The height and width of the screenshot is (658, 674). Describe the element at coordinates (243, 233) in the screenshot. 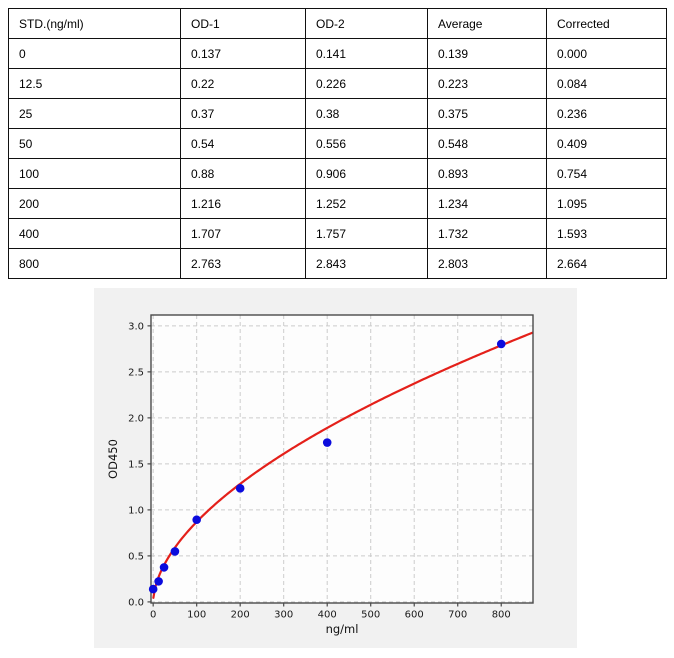

I see `table-cell: 1.707` at that location.